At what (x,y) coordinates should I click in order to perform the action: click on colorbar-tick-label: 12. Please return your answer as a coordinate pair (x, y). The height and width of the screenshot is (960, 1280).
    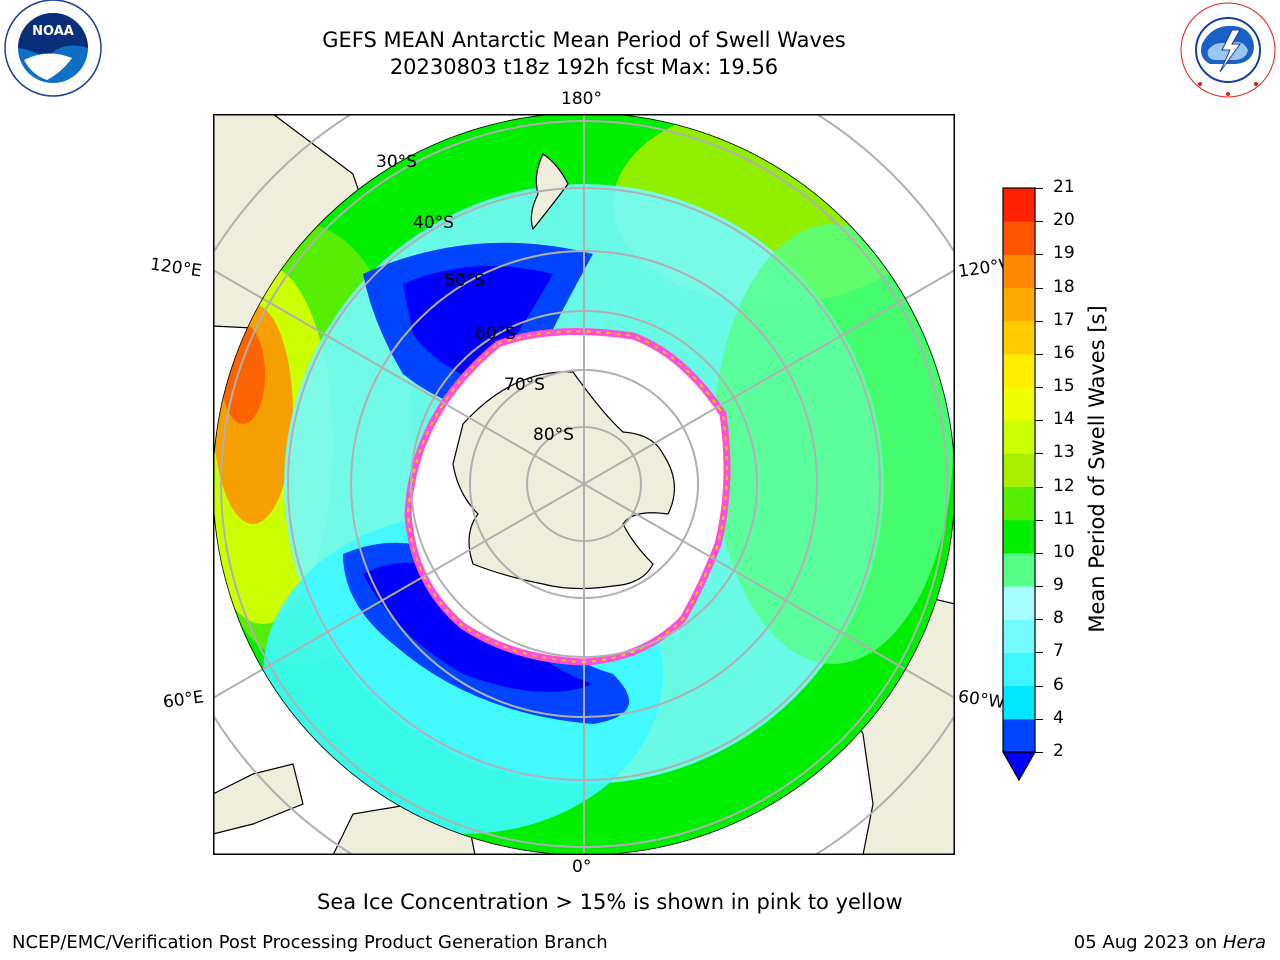
    Looking at the image, I should click on (1064, 485).